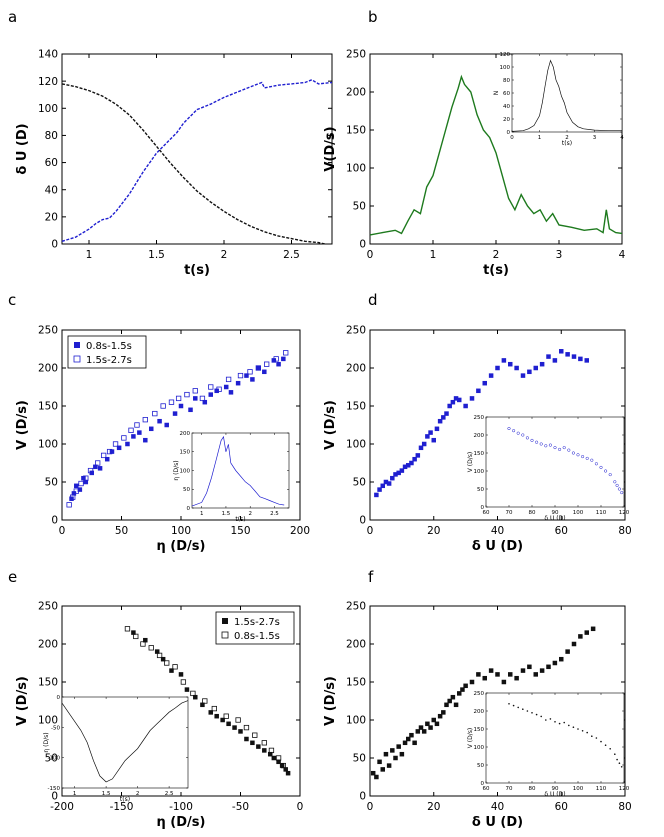 This screenshot has height=837, width=664. I want to click on axes-frame, so click(125, 742).